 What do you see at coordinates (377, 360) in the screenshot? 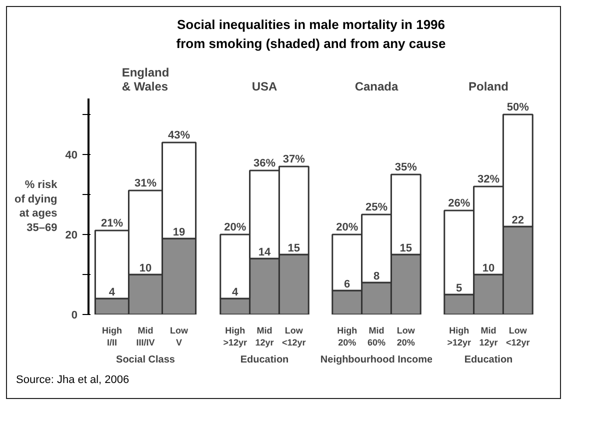
I see `x-axis-title: Neighbourhood Income` at bounding box center [377, 360].